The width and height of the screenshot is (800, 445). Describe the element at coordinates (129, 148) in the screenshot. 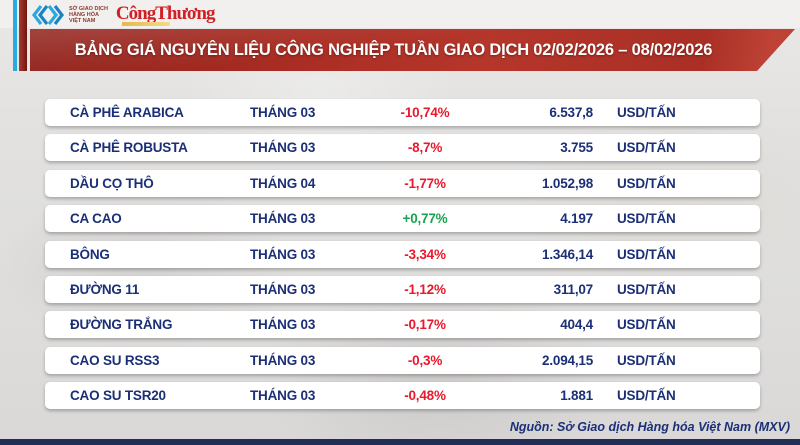

I see `commodity-name: CÀ PHÊ ROBUSTA` at that location.